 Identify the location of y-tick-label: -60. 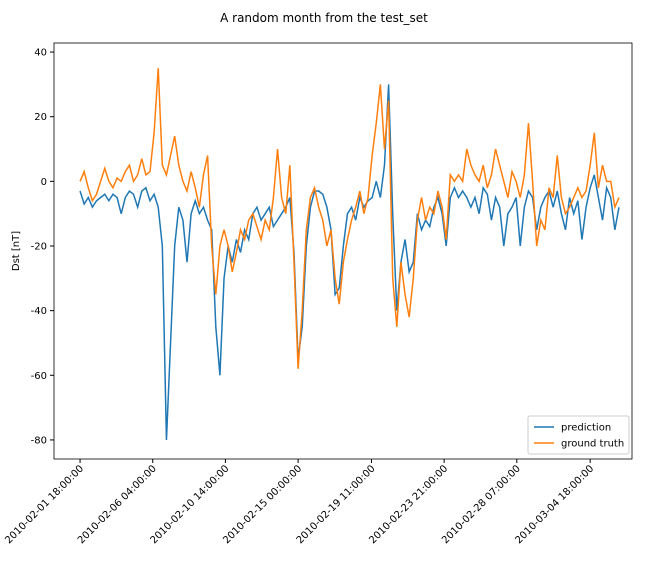
(39, 376).